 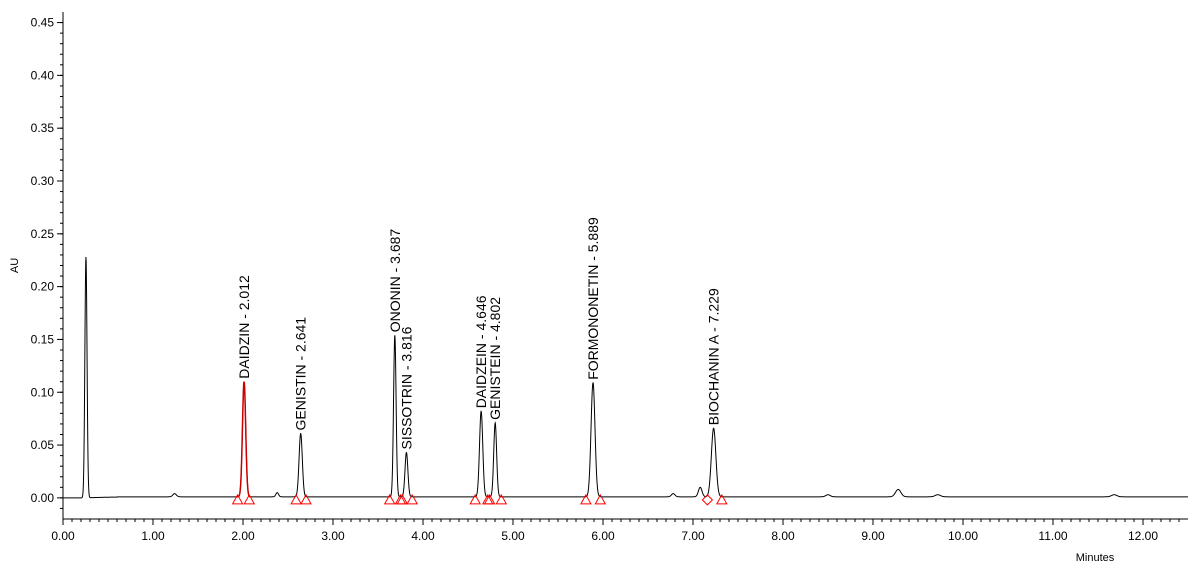 What do you see at coordinates (707, 500) in the screenshot?
I see `peak-boundary-diamond` at bounding box center [707, 500].